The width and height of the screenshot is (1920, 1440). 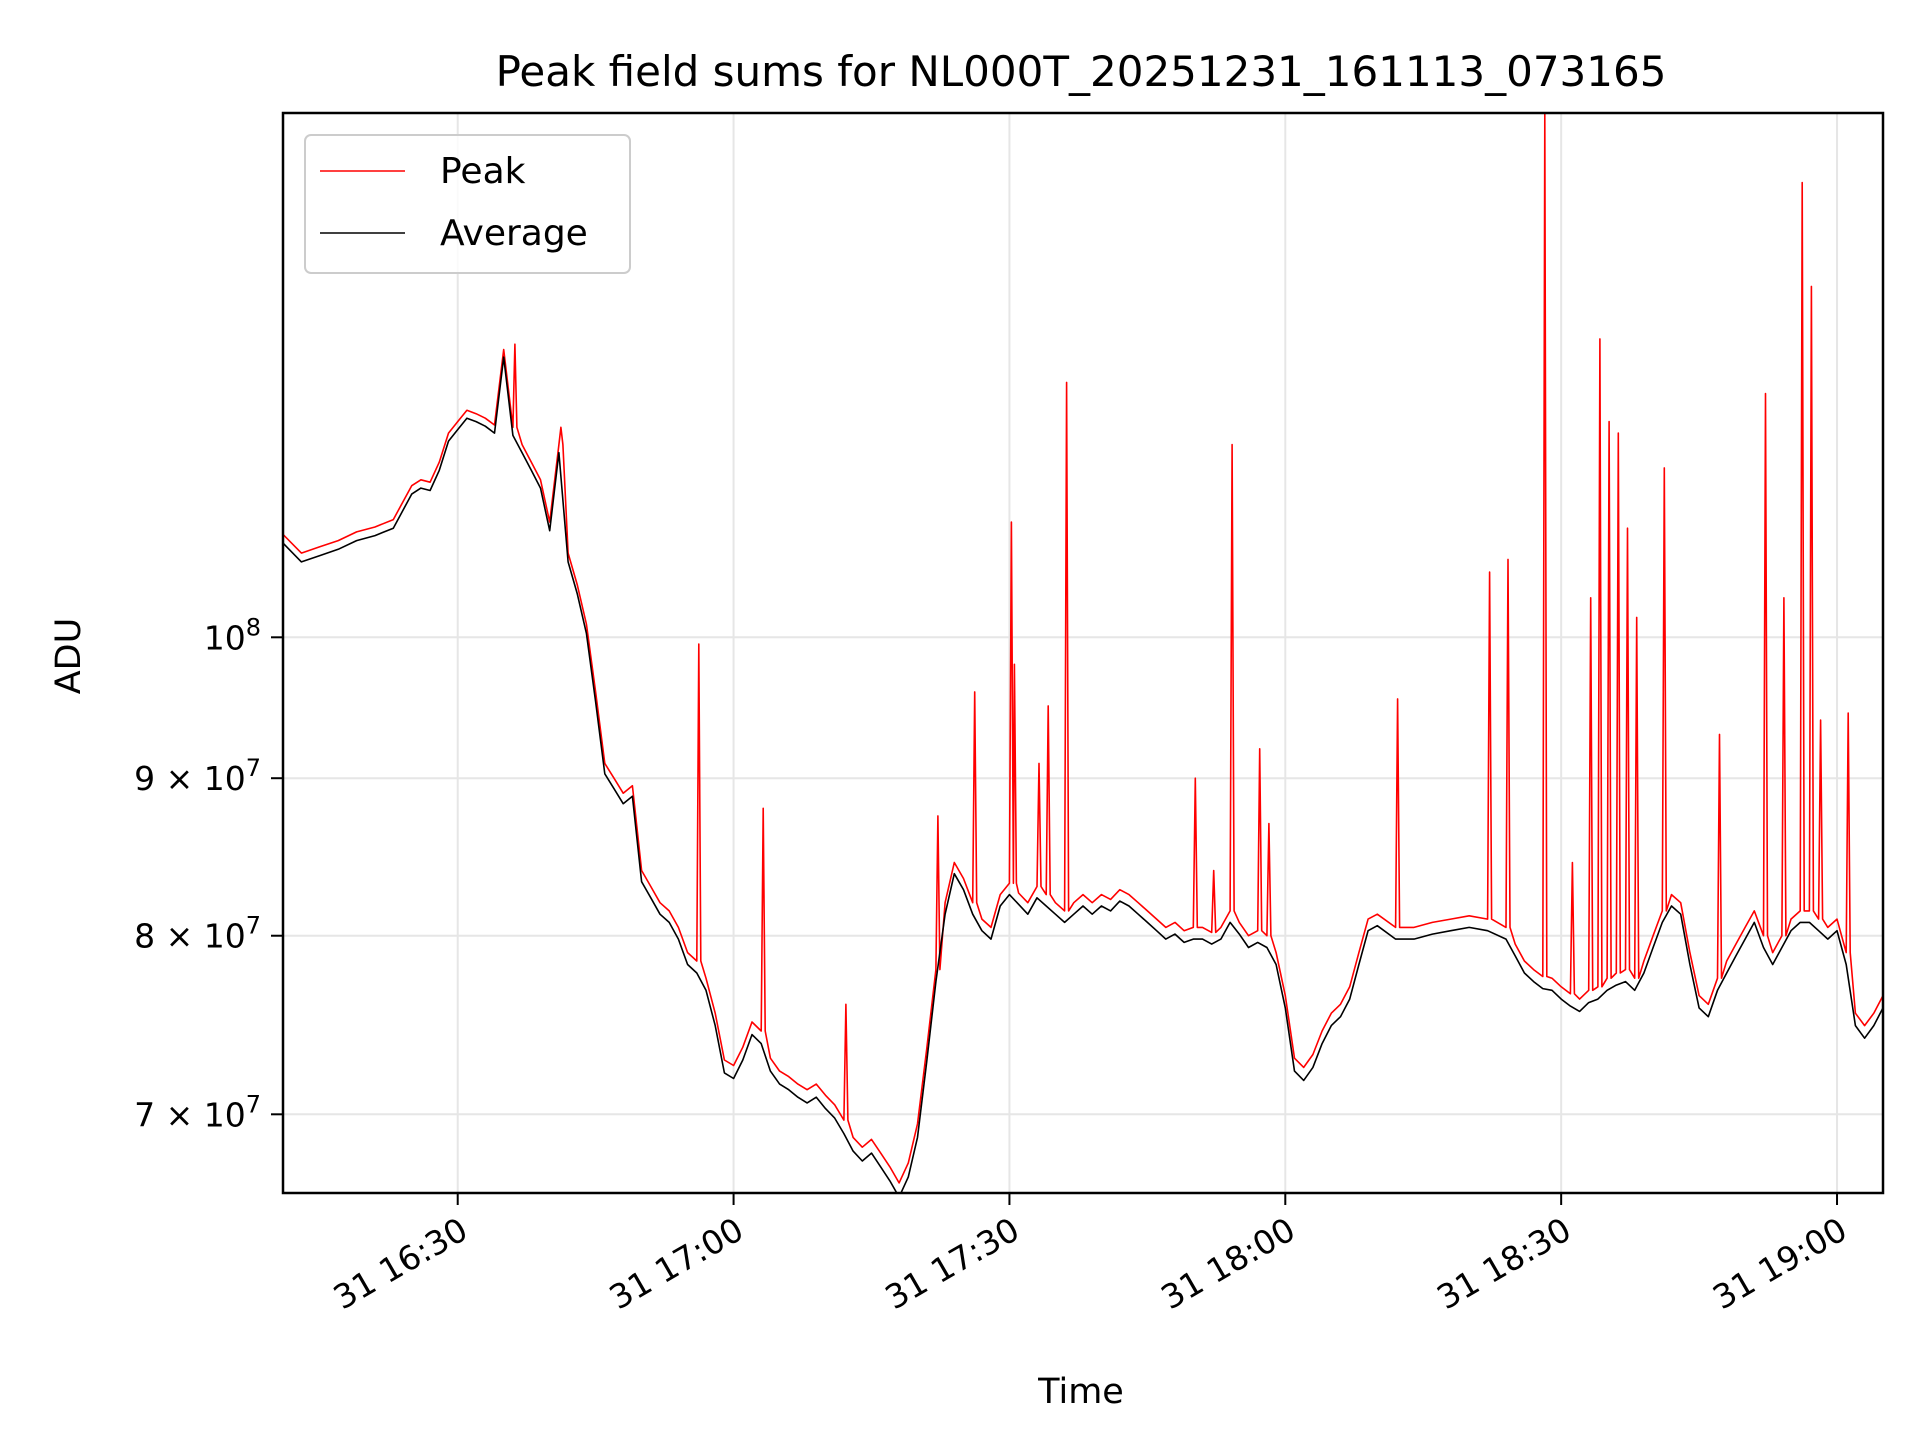 What do you see at coordinates (197, 776) in the screenshot?
I see `y-tick-label: 9 × 107` at bounding box center [197, 776].